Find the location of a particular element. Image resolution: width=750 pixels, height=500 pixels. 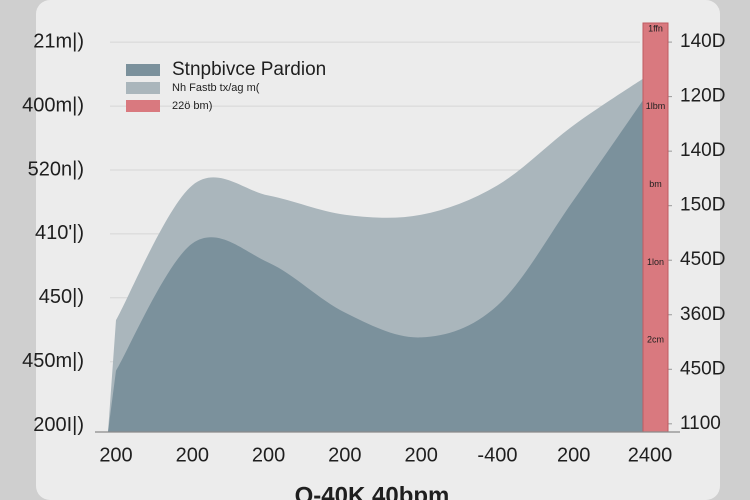

y2-tick-label: 1100 is located at coordinates (700, 423).